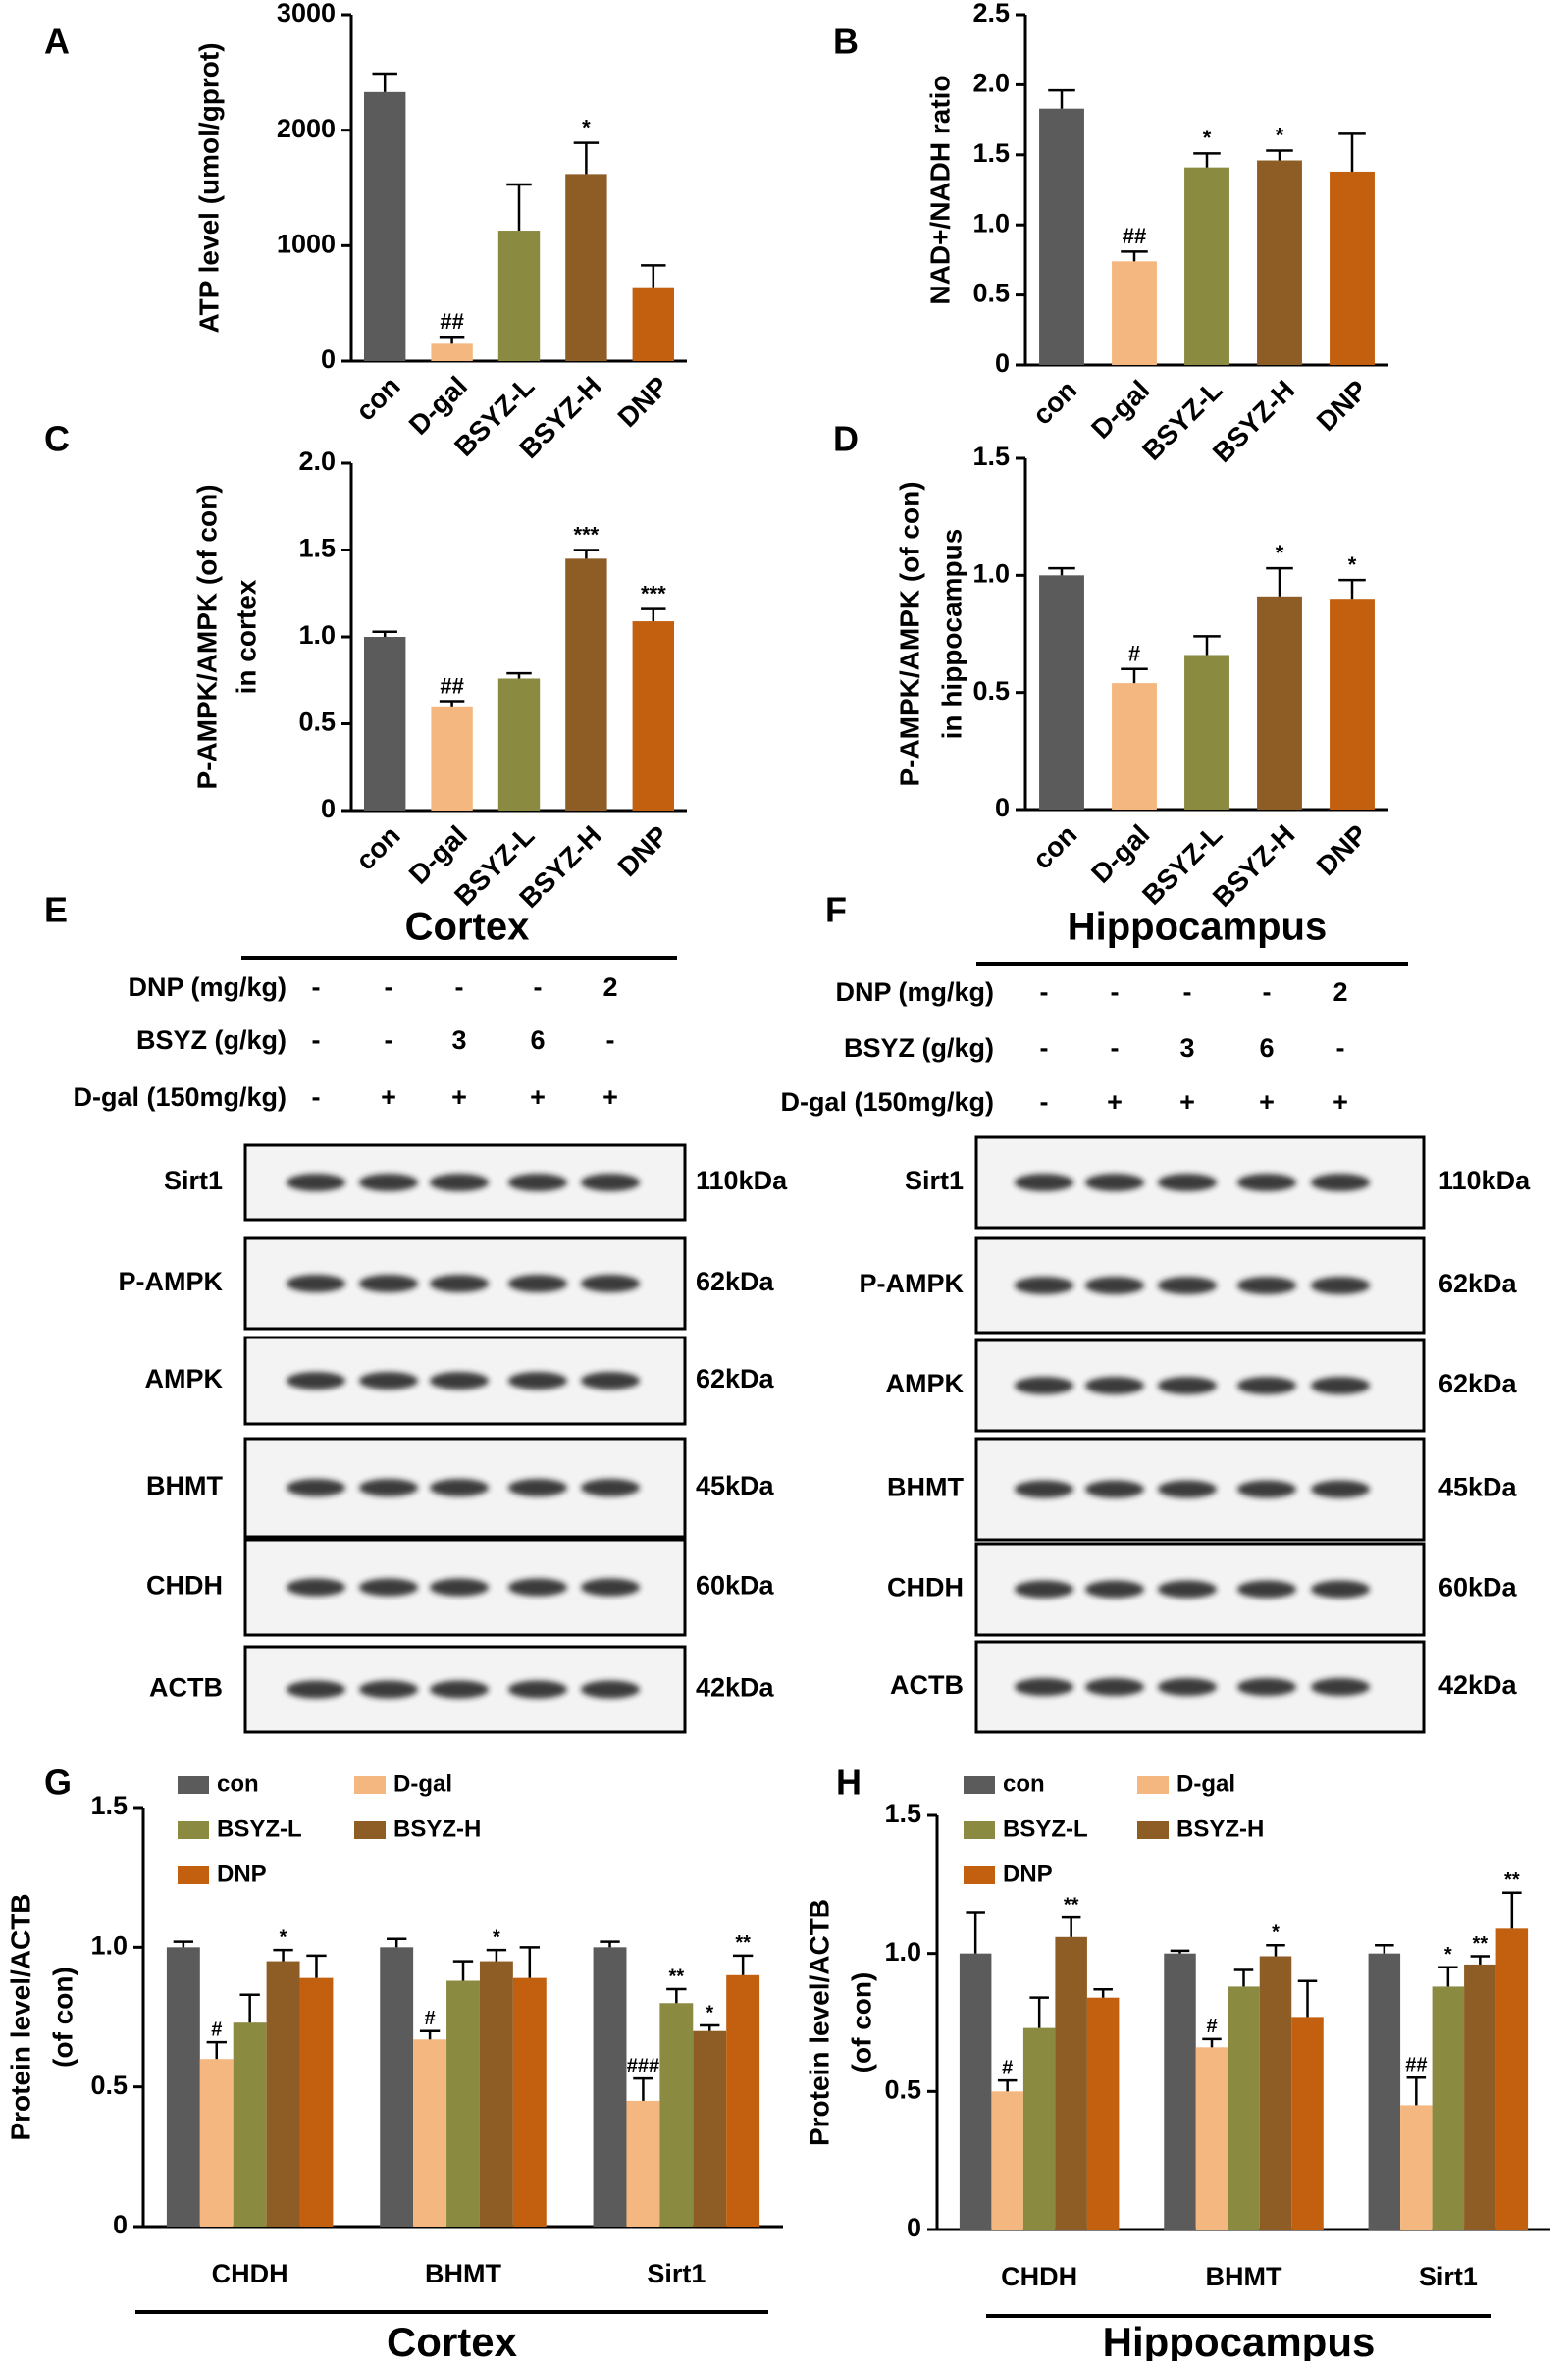 The width and height of the screenshot is (1568, 2361). What do you see at coordinates (736, 1281) in the screenshot?
I see `band-size: 62kDa` at bounding box center [736, 1281].